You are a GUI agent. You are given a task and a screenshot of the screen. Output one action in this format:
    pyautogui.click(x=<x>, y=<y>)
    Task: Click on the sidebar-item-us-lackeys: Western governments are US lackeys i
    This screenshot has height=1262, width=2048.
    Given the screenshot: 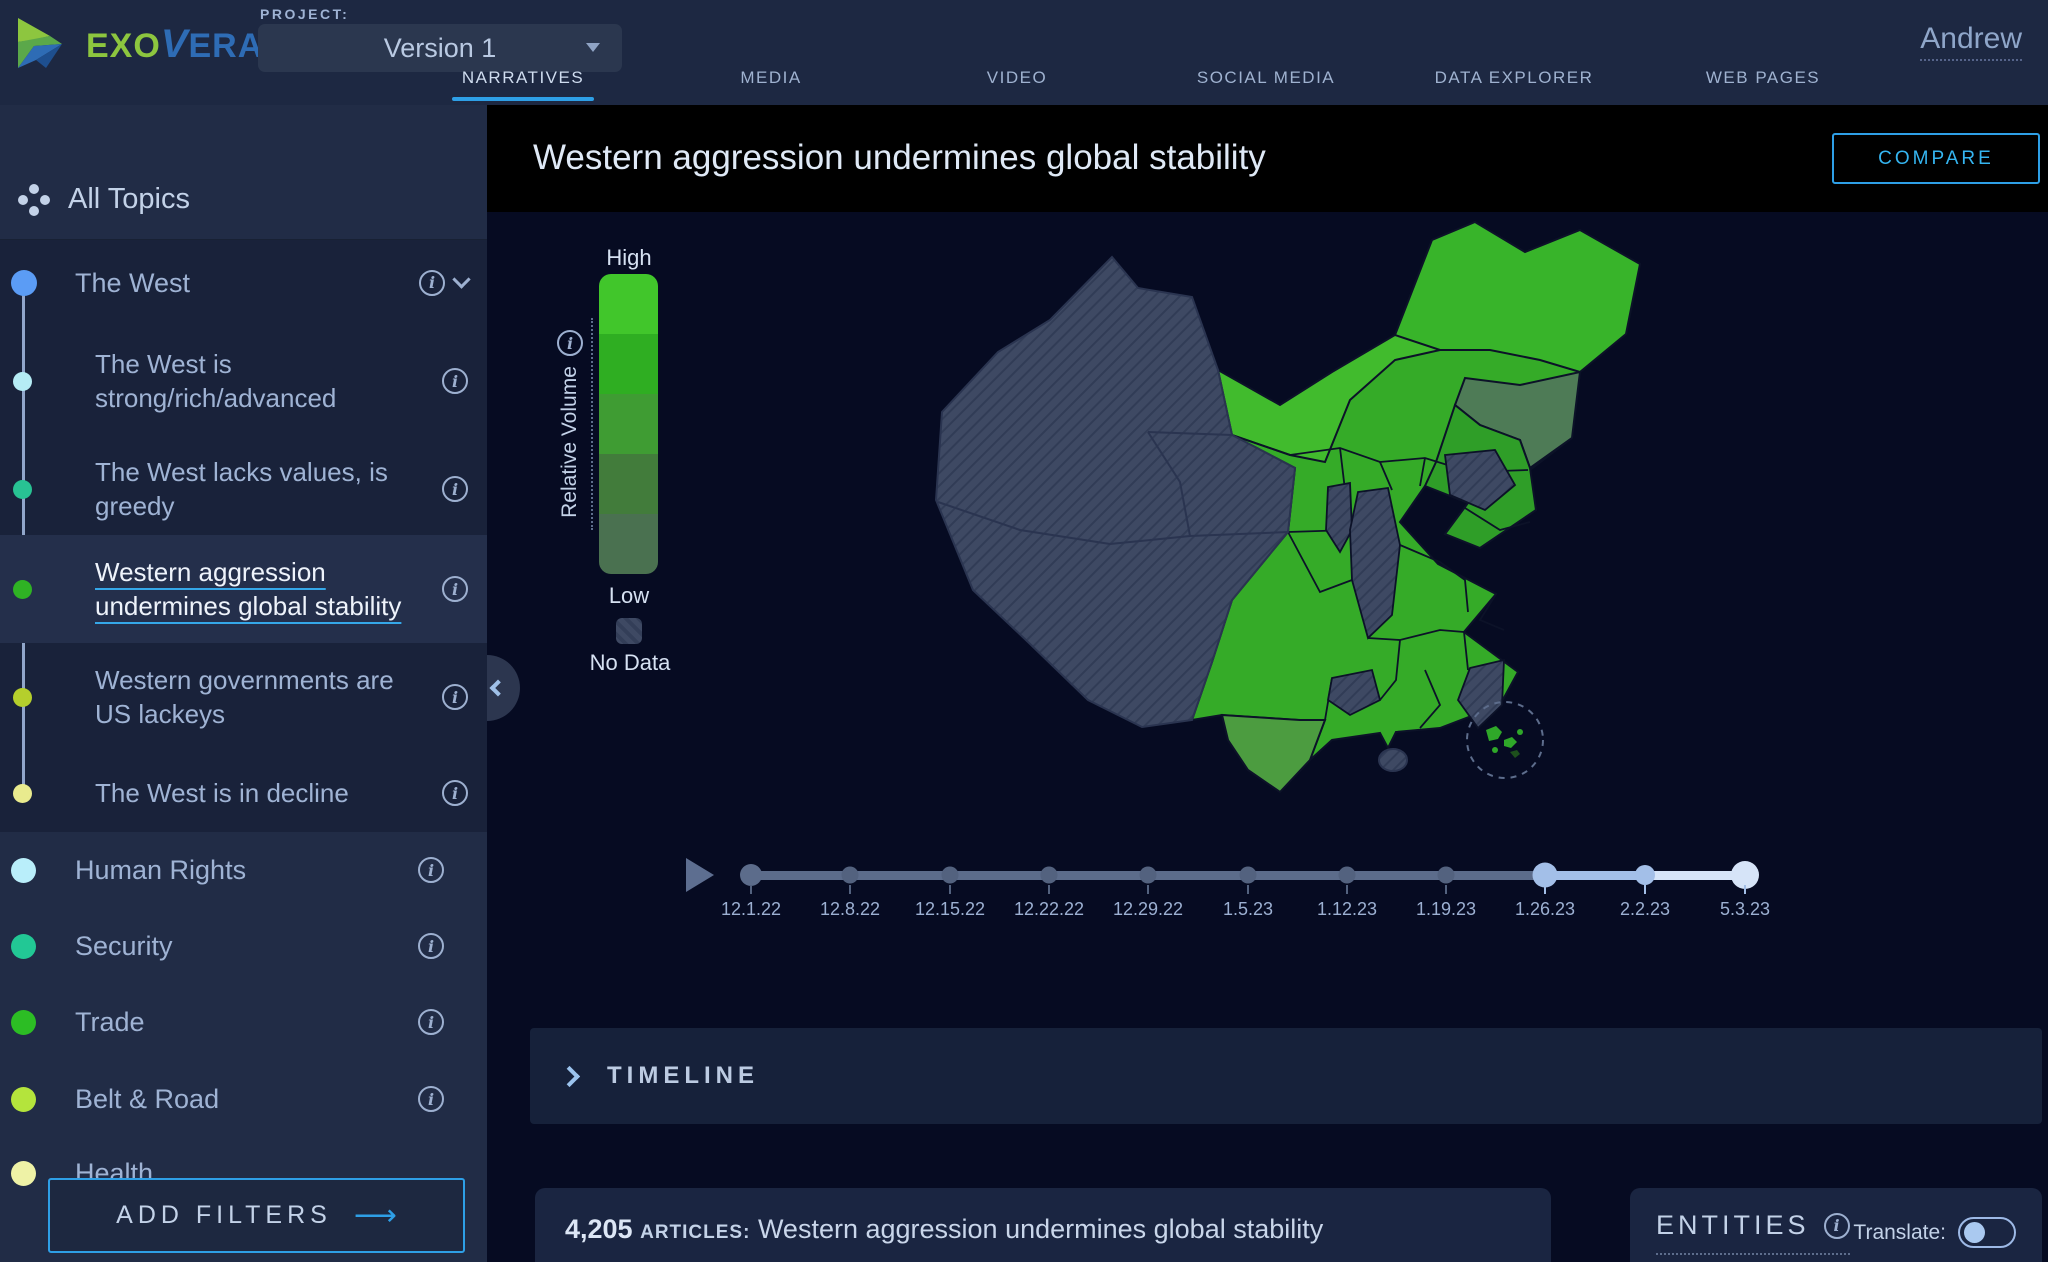 What is the action you would take?
    pyautogui.click(x=243, y=697)
    